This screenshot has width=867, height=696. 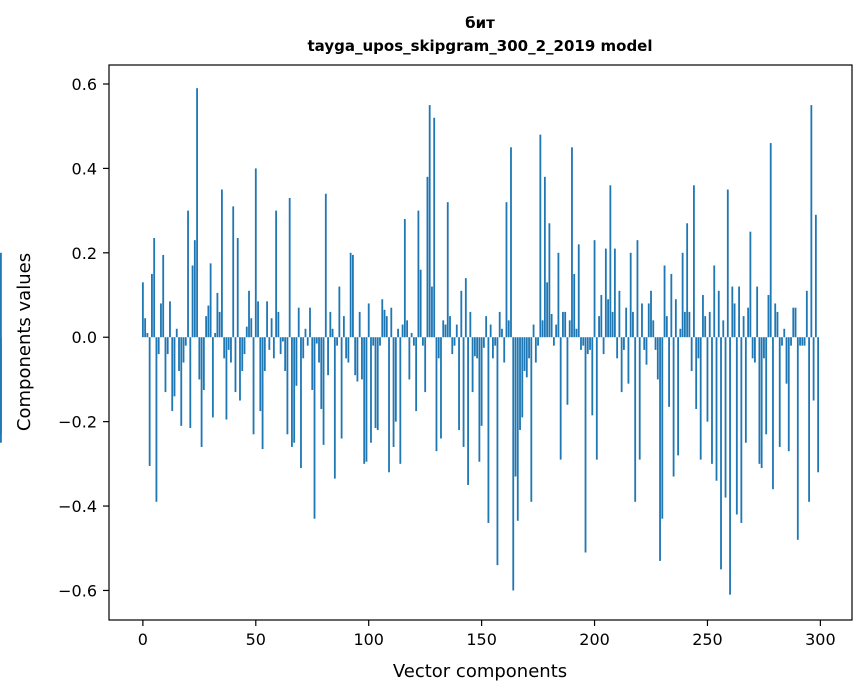 I want to click on y-tick-label: 0.4, so click(x=84, y=168).